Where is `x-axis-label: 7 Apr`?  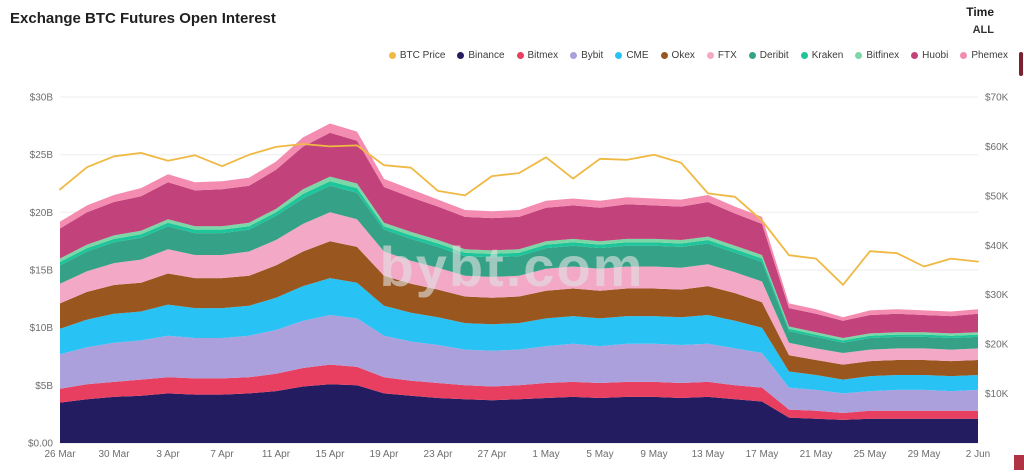 x-axis-label: 7 Apr is located at coordinates (222, 454).